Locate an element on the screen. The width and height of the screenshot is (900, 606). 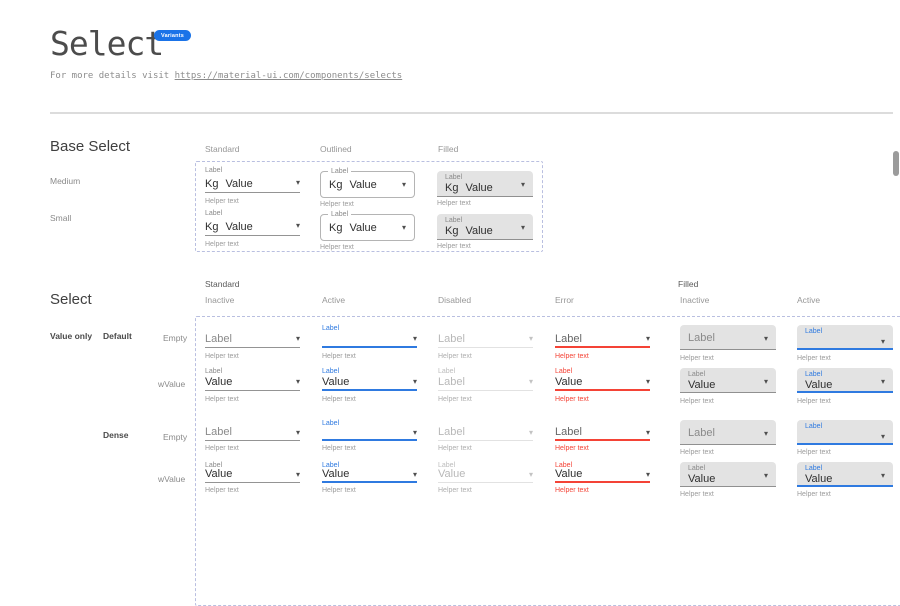
select-standard-error-empty: Label ▾ Helper text is located at coordinates (602, 342).